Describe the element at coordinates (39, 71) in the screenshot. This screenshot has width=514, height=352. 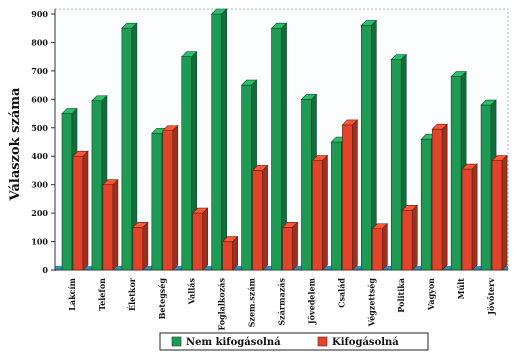
I see `y-tick-label: 700` at that location.